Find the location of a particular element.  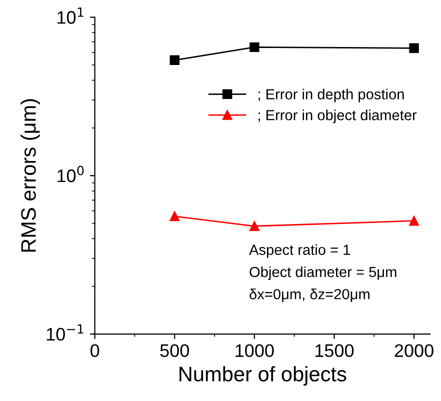

x-tick-label: 2000 is located at coordinates (414, 351).